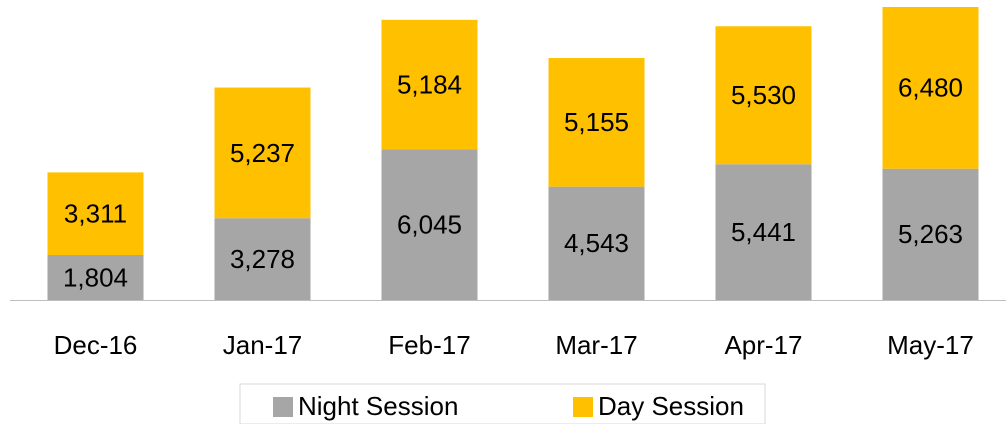 Image resolution: width=1006 pixels, height=424 pixels. What do you see at coordinates (930, 345) in the screenshot?
I see `x-tick-label: May-17` at bounding box center [930, 345].